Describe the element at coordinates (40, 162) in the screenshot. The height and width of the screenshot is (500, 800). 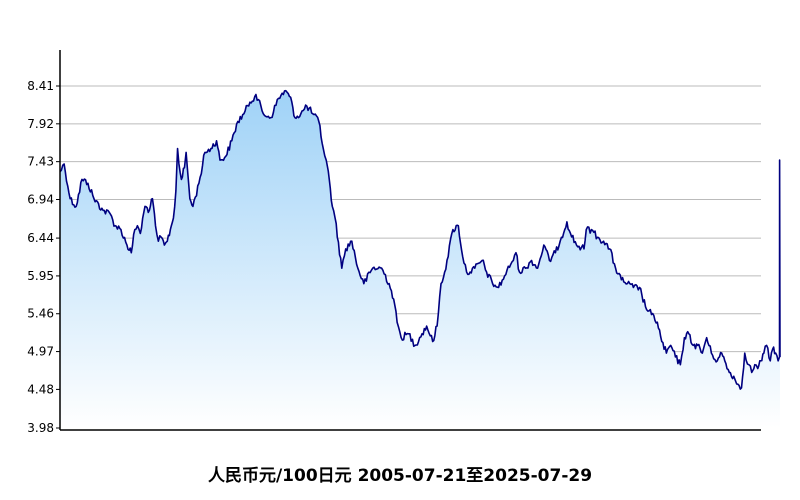
I see `y-tick-label: 7.43` at that location.